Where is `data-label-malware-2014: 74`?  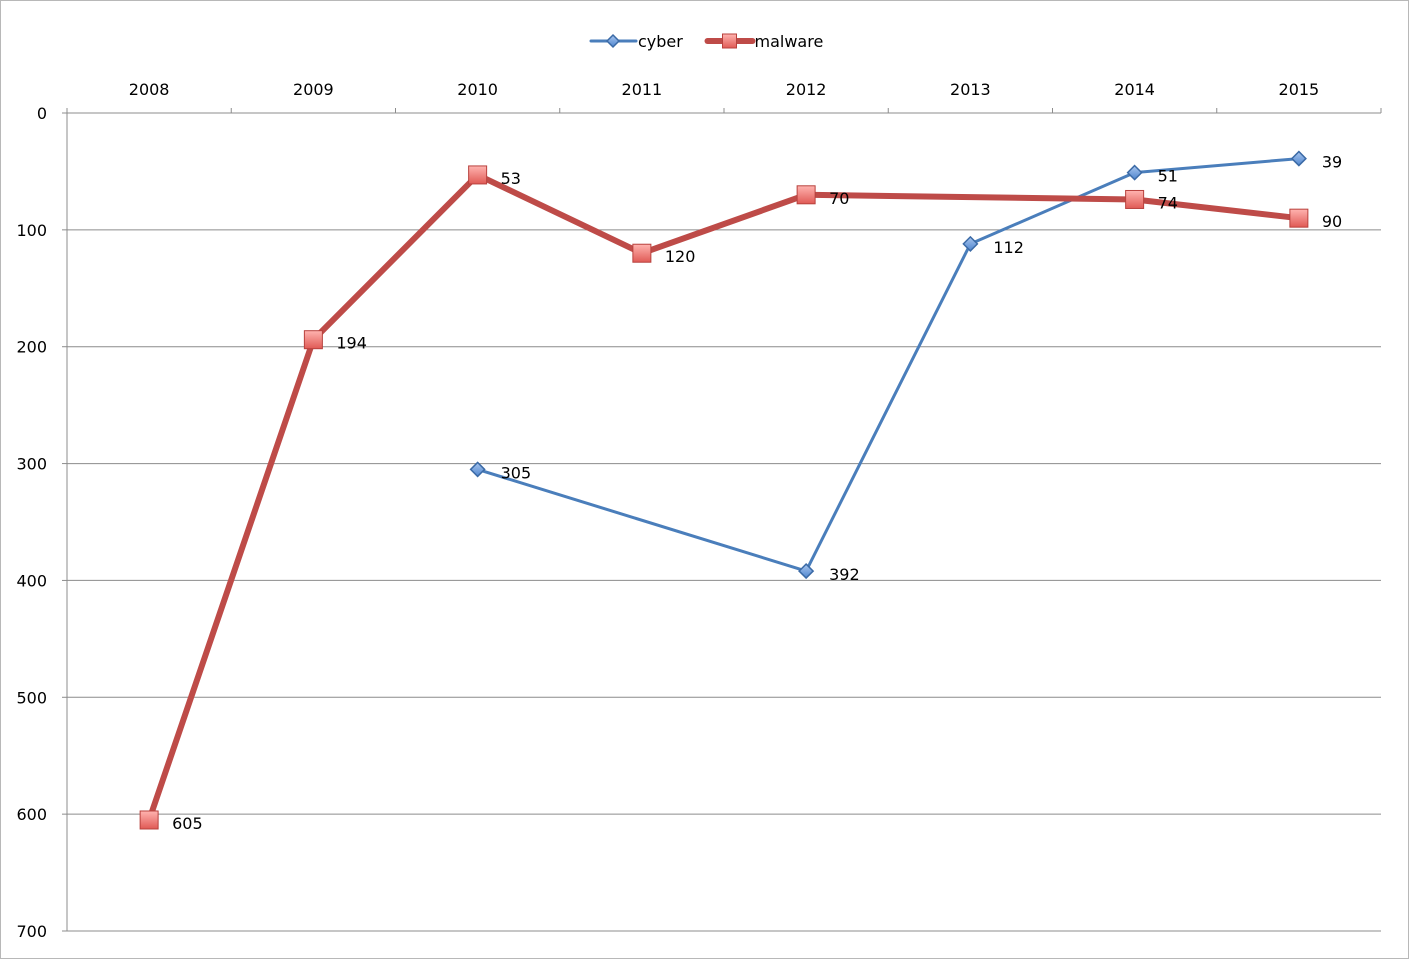 data-label-malware-2014: 74 is located at coordinates (1168, 202).